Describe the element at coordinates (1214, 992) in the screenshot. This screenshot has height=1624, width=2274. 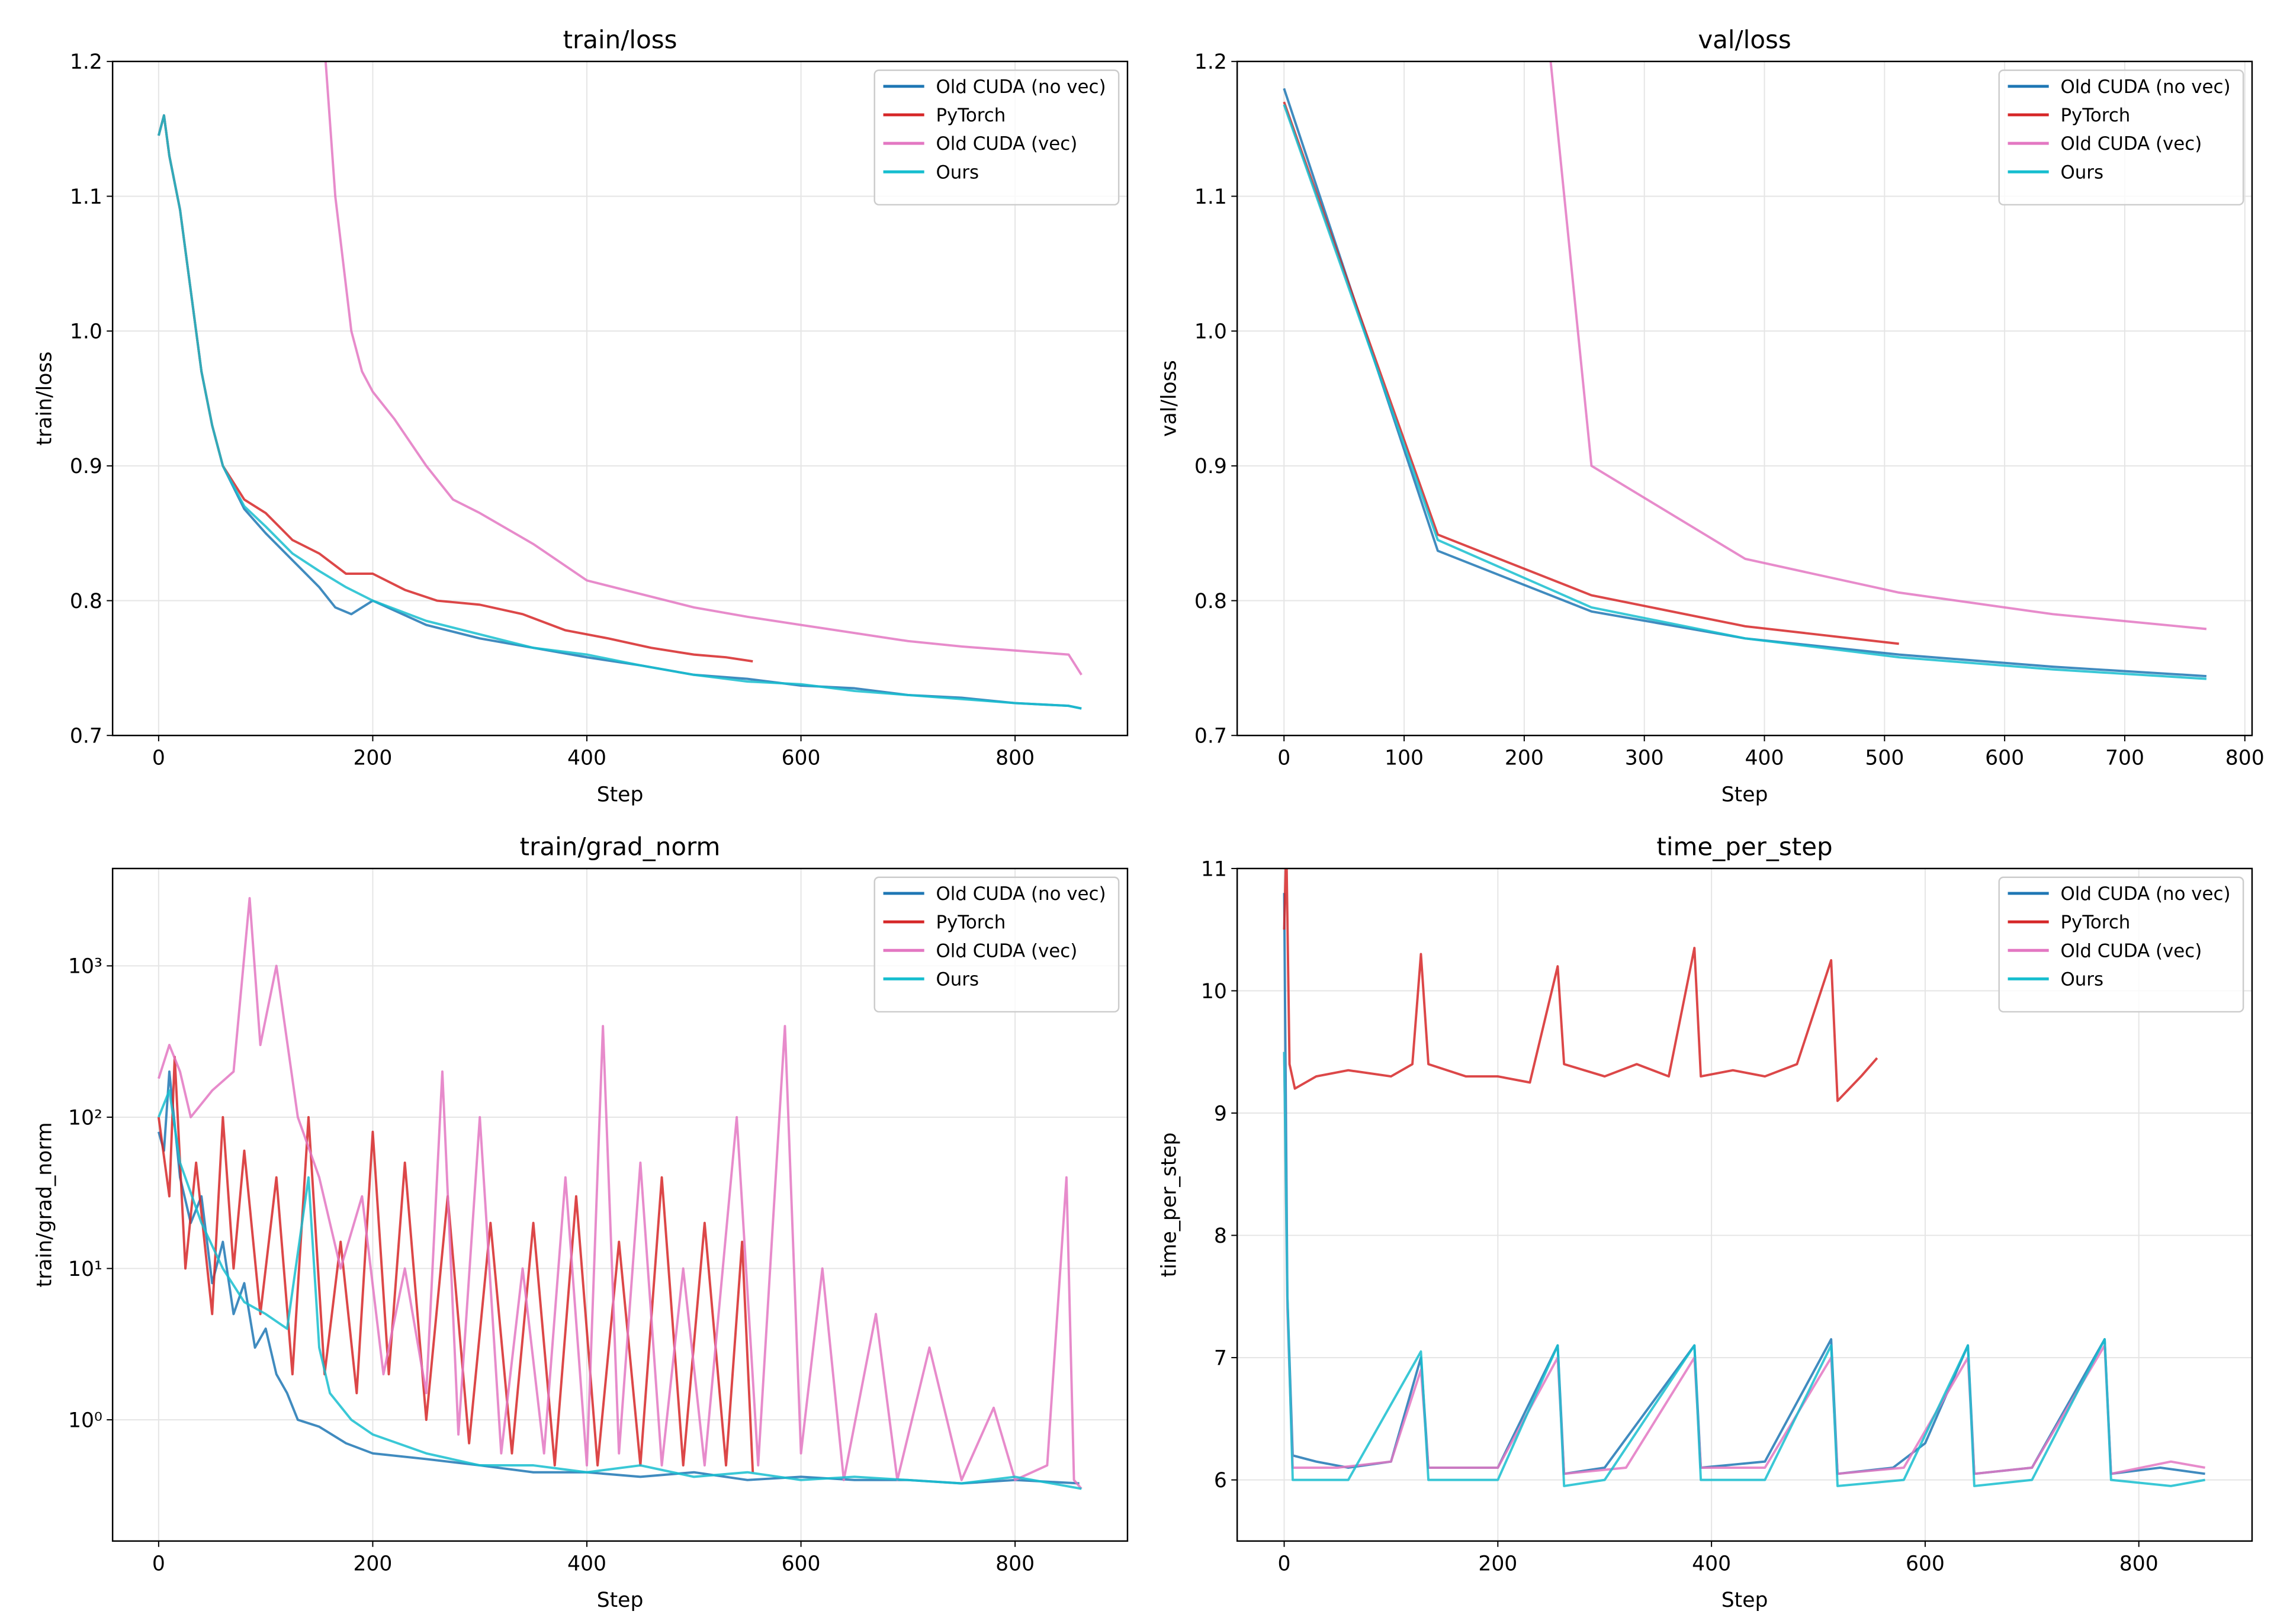
I see `y-tick-label: 10` at that location.